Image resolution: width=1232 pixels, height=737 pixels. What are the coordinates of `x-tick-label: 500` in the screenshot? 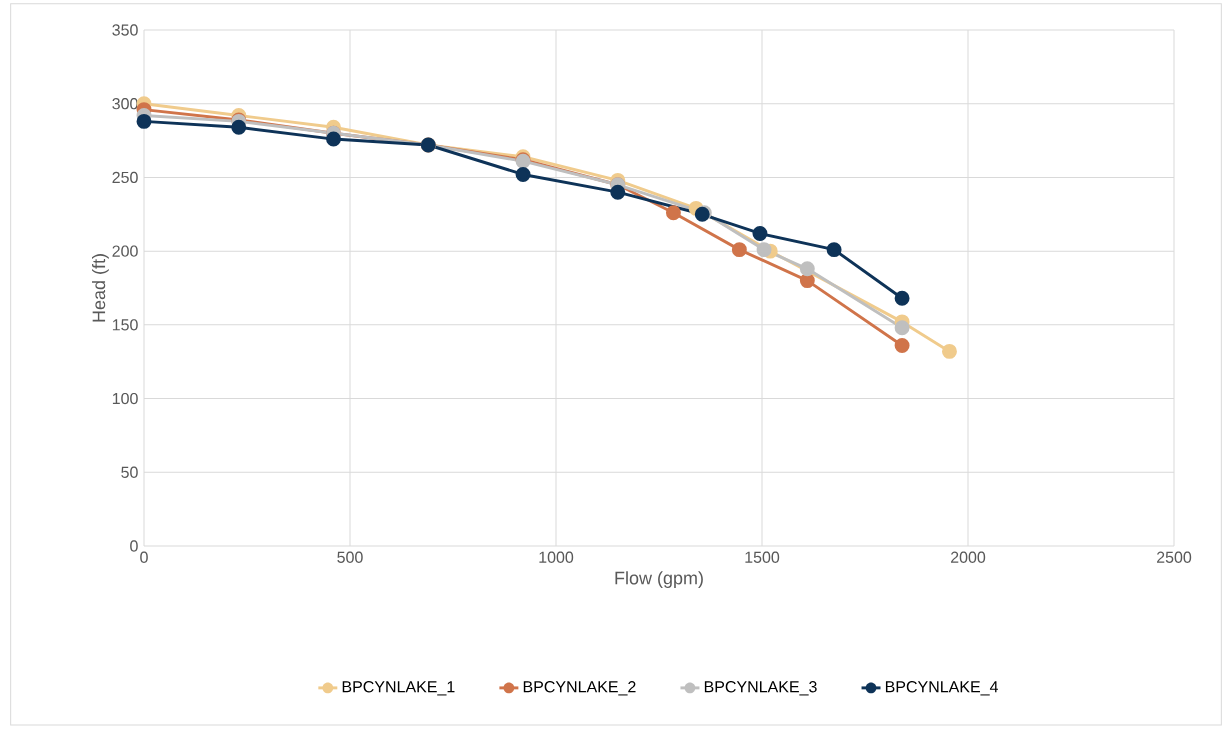 It's located at (350, 557).